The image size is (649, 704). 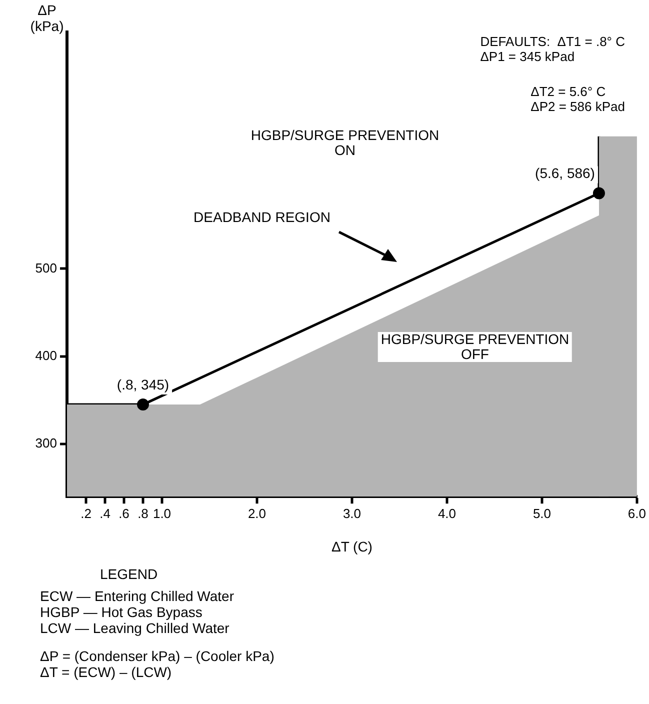 I want to click on x-axis-title: ΔT (C), so click(x=351, y=546).